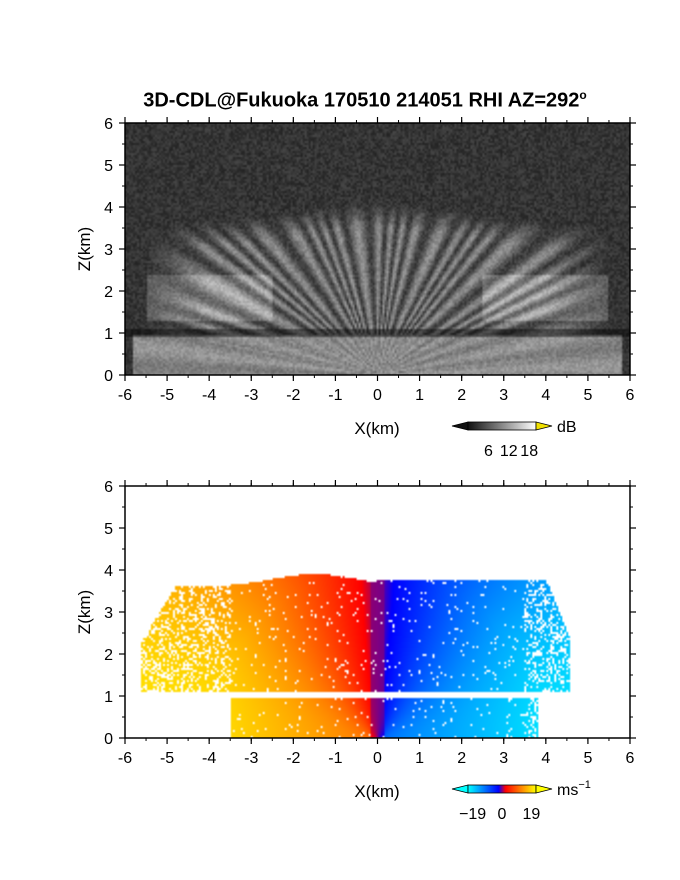  I want to click on colorbar-unit: ms−1, so click(574, 789).